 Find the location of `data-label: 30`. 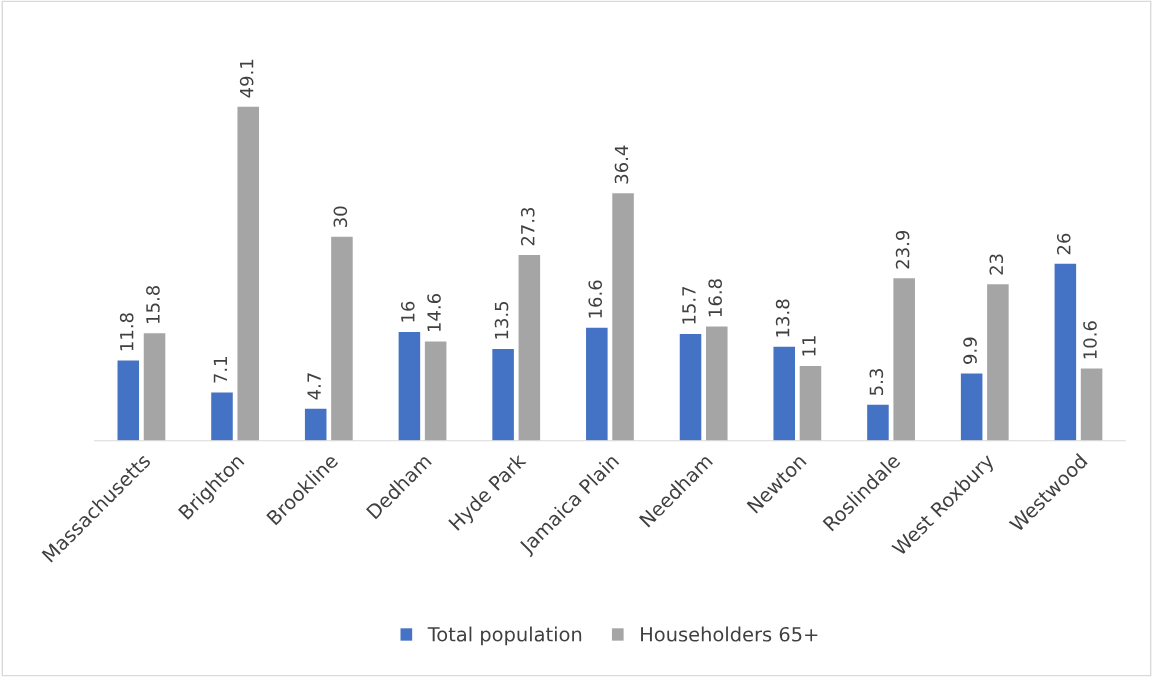

data-label: 30 is located at coordinates (340, 216).